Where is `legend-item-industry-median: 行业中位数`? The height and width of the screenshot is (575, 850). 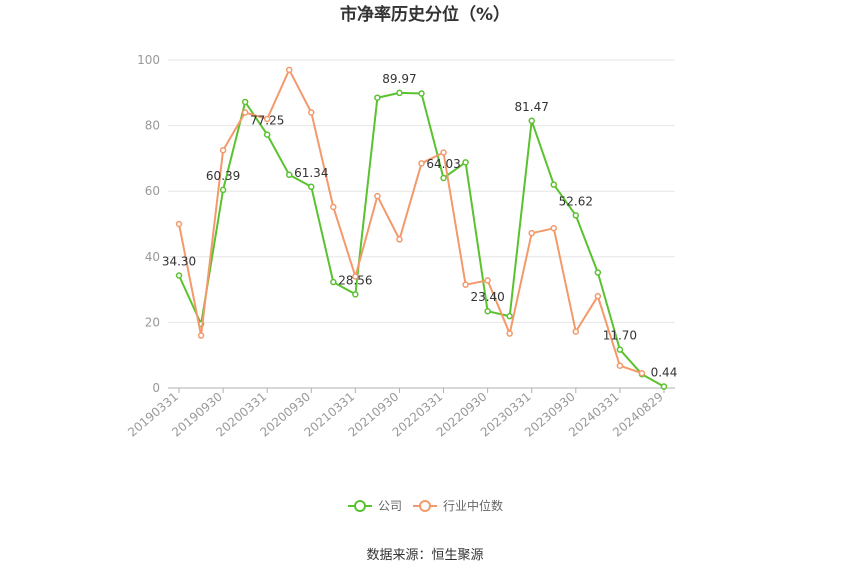
legend-item-industry-median: 行业中位数 is located at coordinates (458, 505).